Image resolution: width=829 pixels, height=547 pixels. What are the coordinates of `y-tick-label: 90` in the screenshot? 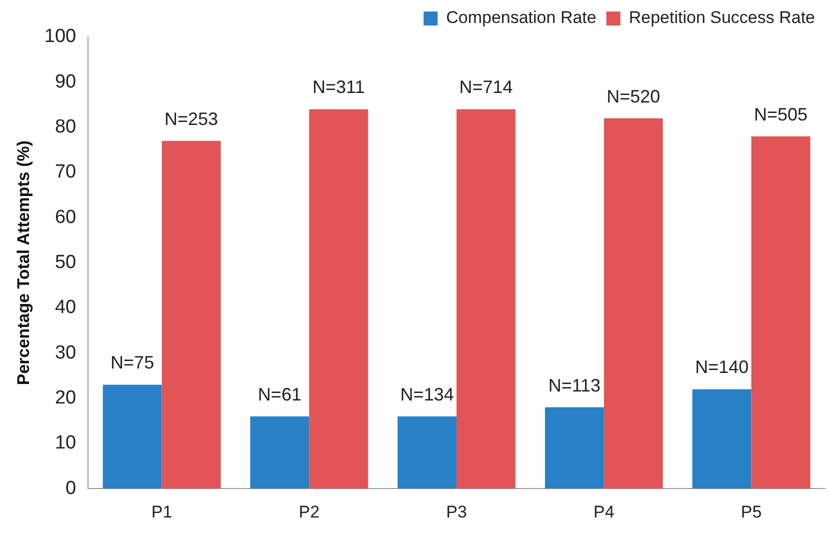 It's located at (65, 81).